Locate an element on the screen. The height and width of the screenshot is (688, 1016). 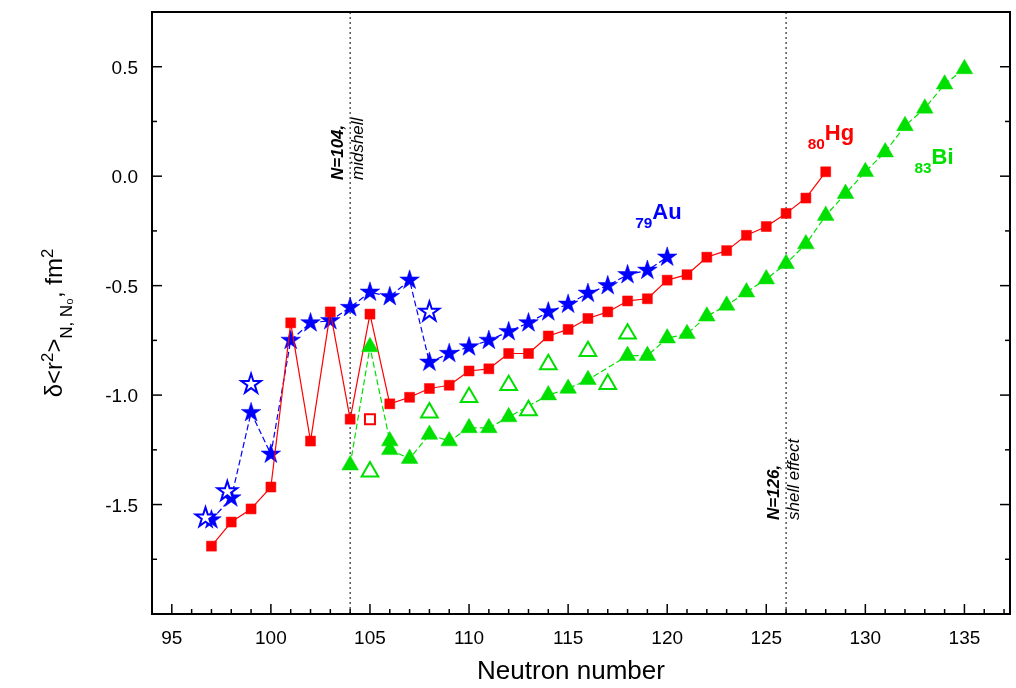
x-axis-title: Neutron number is located at coordinates (571, 670).